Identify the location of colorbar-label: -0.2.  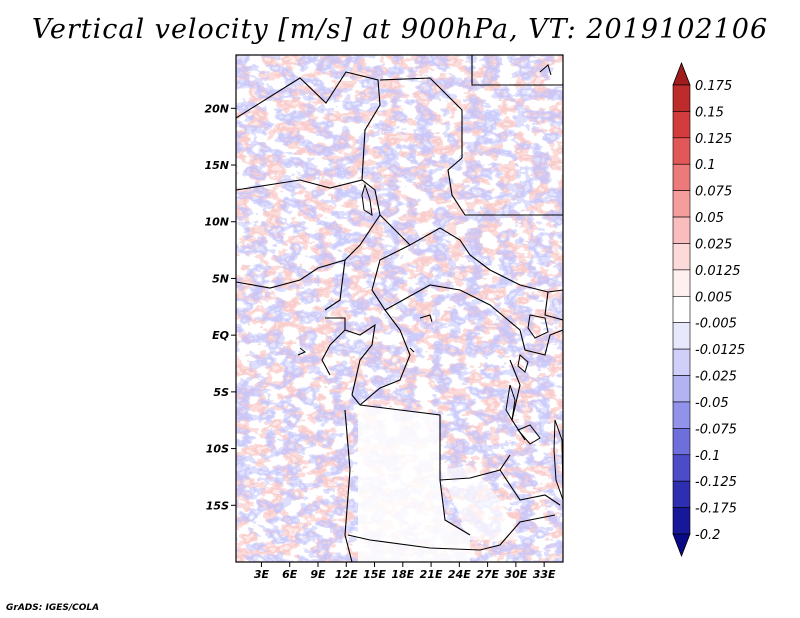
(707, 535).